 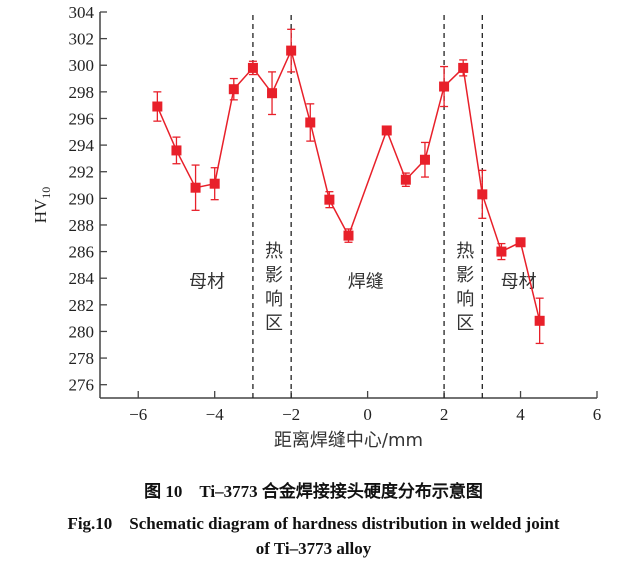 What do you see at coordinates (82, 65) in the screenshot?
I see `y-tick-label: 300` at bounding box center [82, 65].